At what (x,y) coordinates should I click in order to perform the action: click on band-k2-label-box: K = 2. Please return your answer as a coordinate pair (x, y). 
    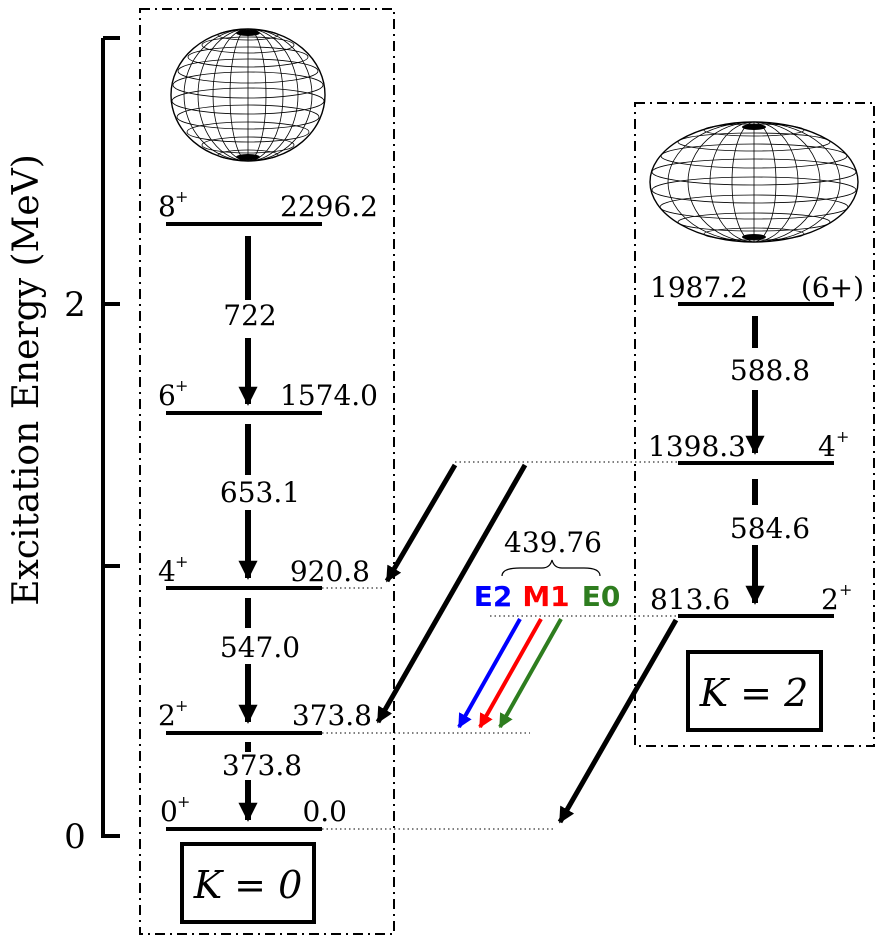
    Looking at the image, I should click on (754, 691).